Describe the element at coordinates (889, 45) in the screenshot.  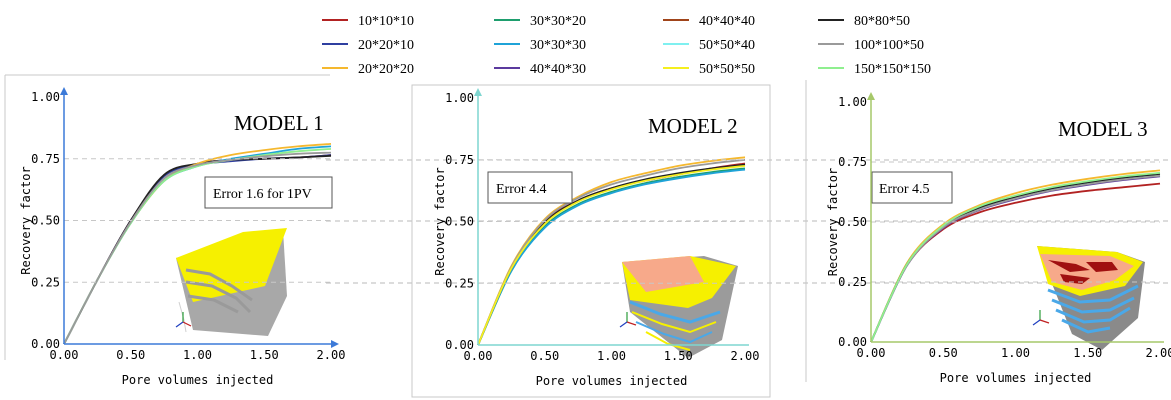
I see `legend-label: 100*100*50` at that location.